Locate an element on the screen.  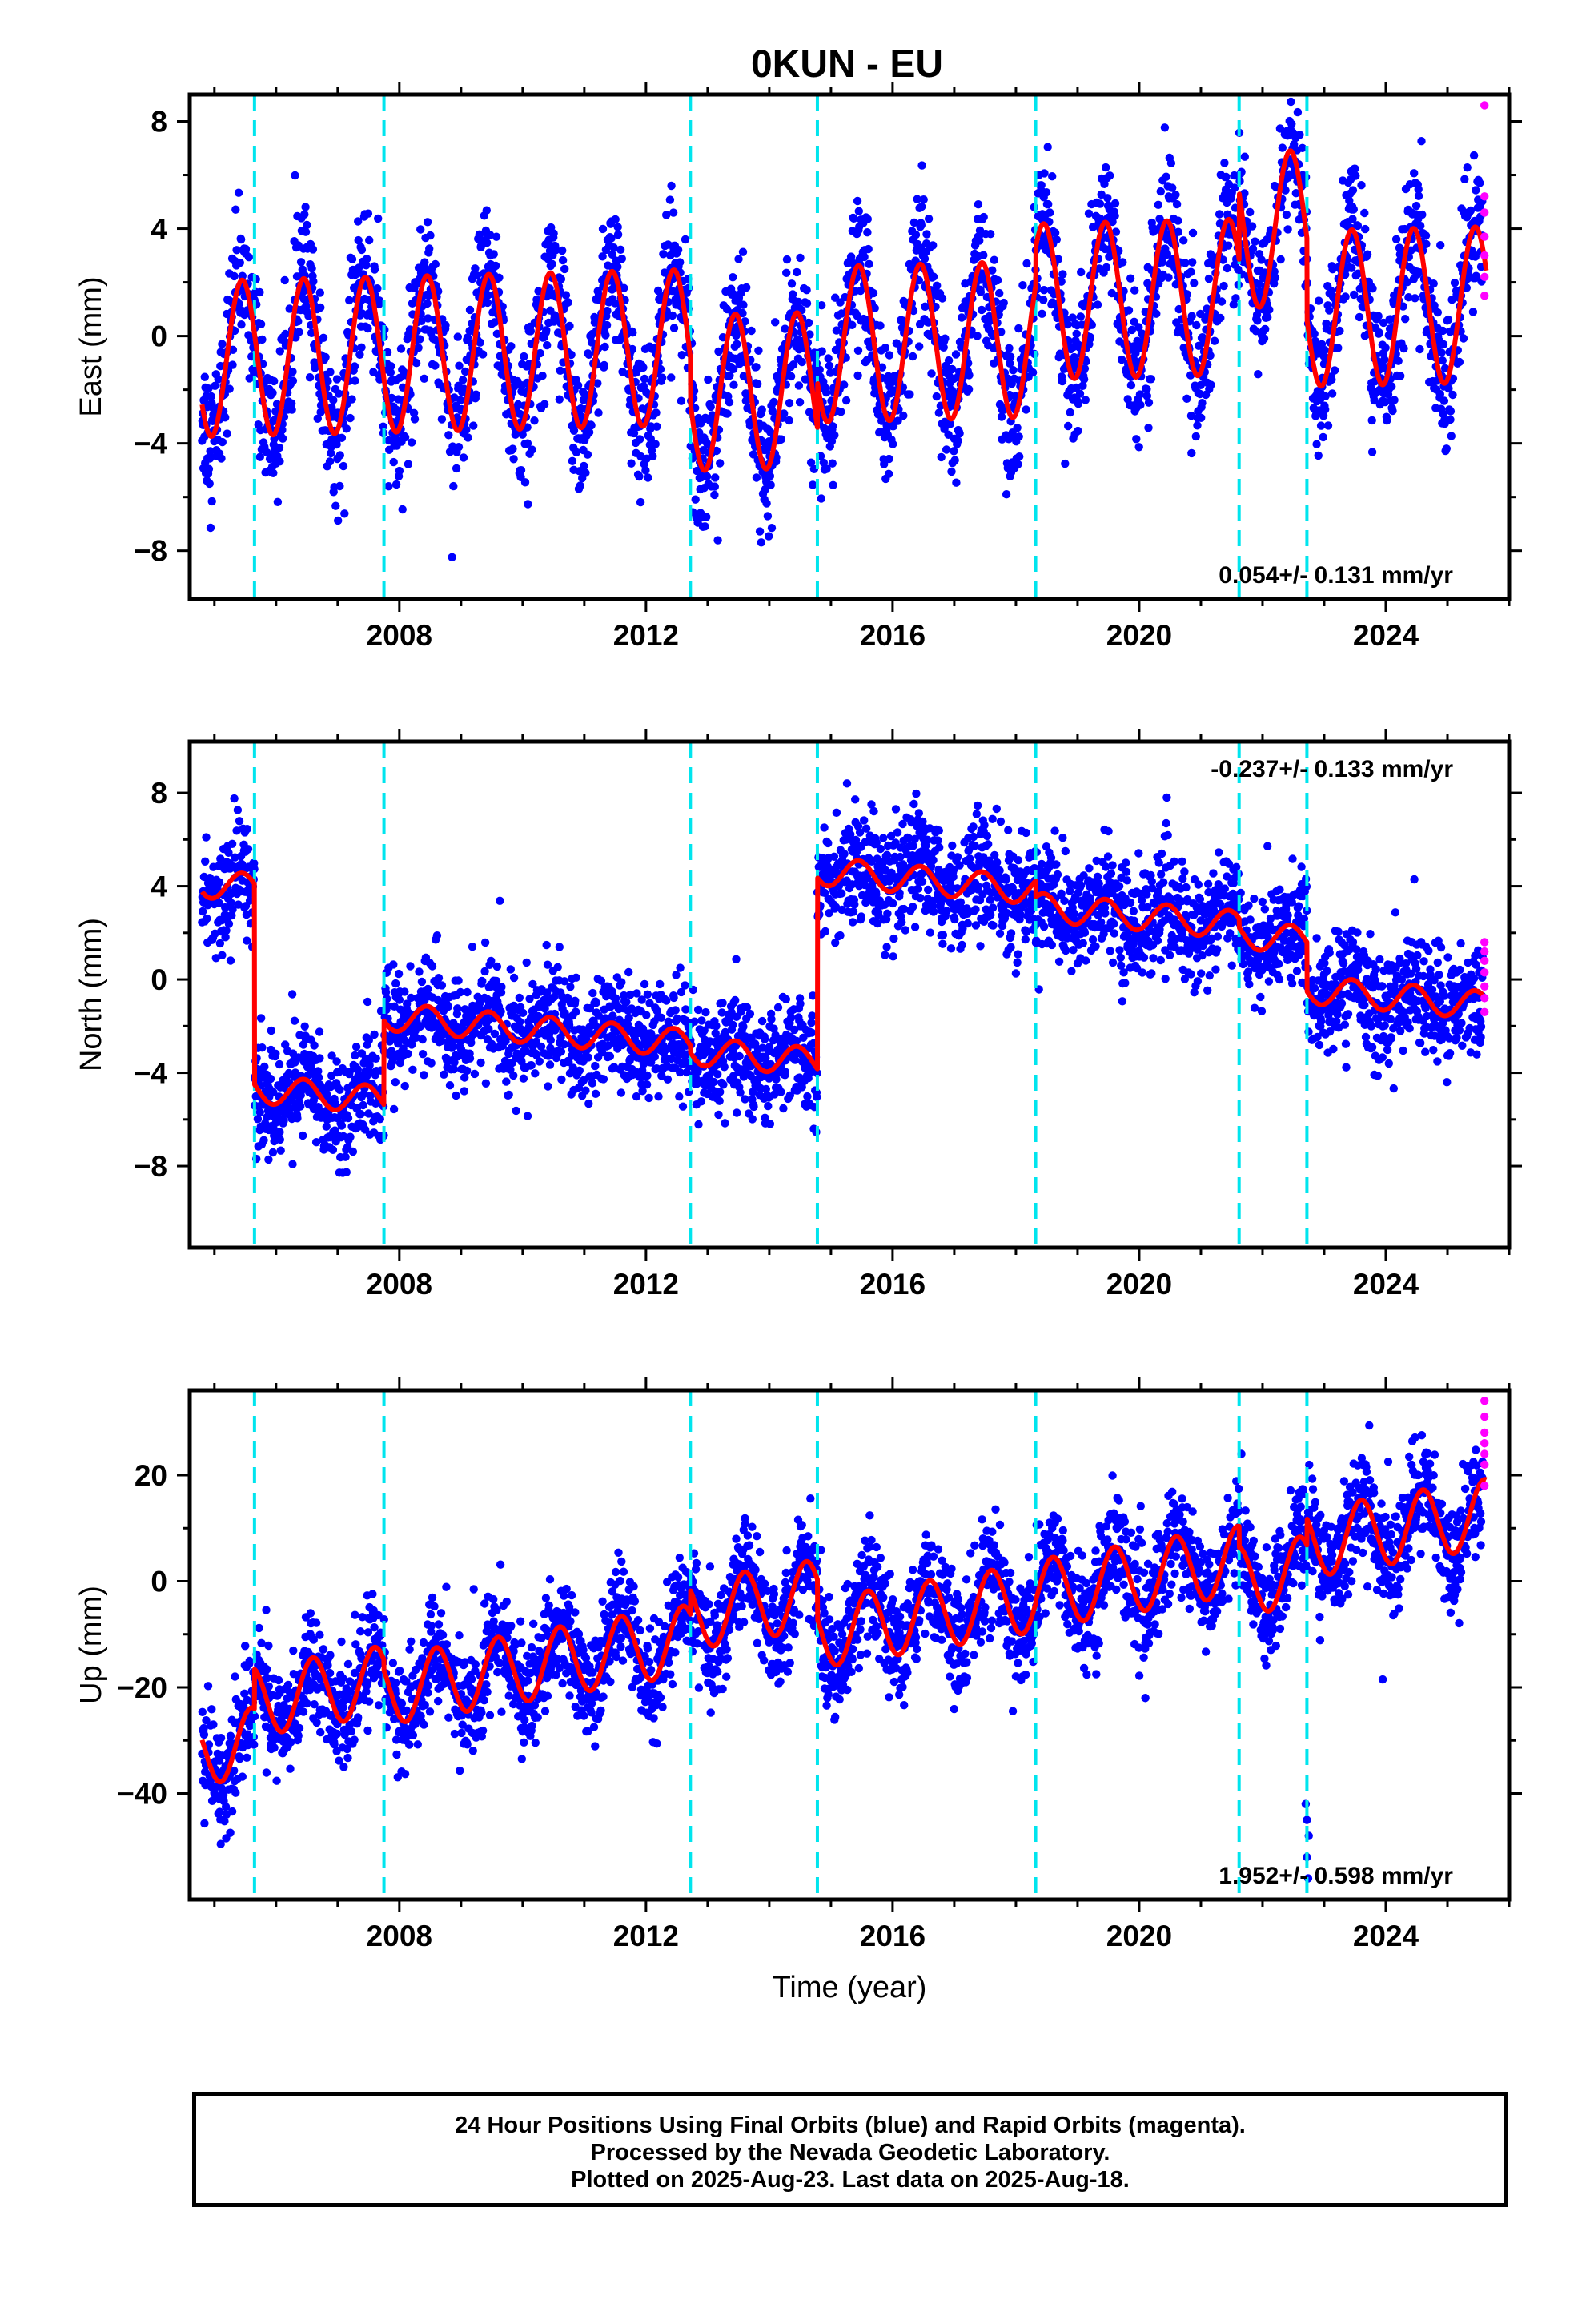
east-y-tick-label: 4 is located at coordinates (159, 229).